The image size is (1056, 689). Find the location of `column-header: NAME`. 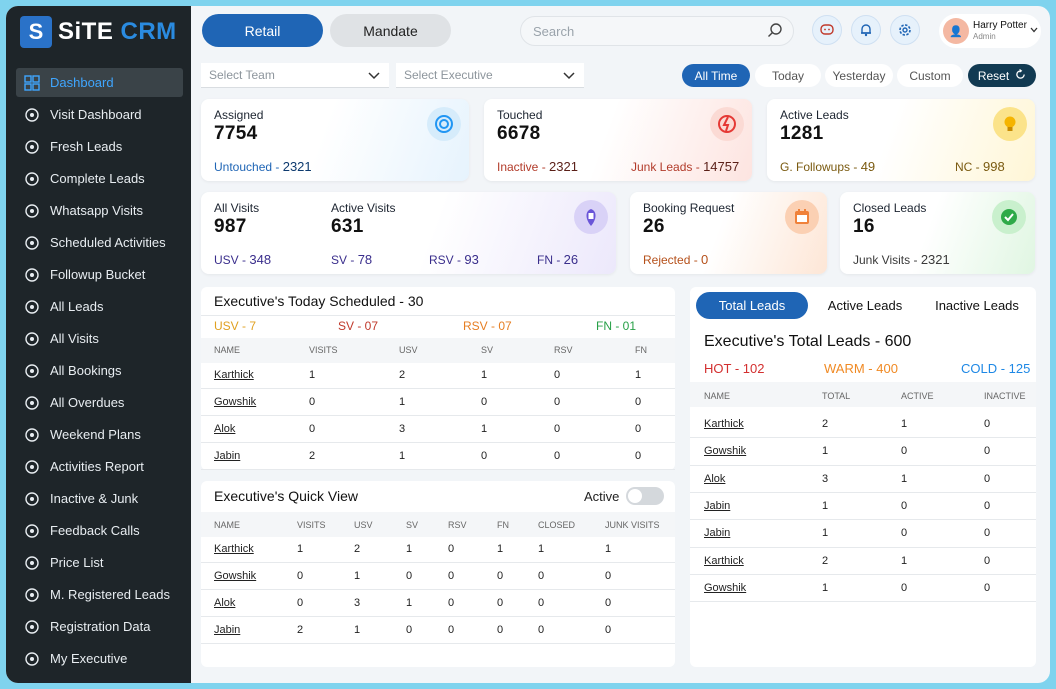

column-header: NAME is located at coordinates (227, 350).